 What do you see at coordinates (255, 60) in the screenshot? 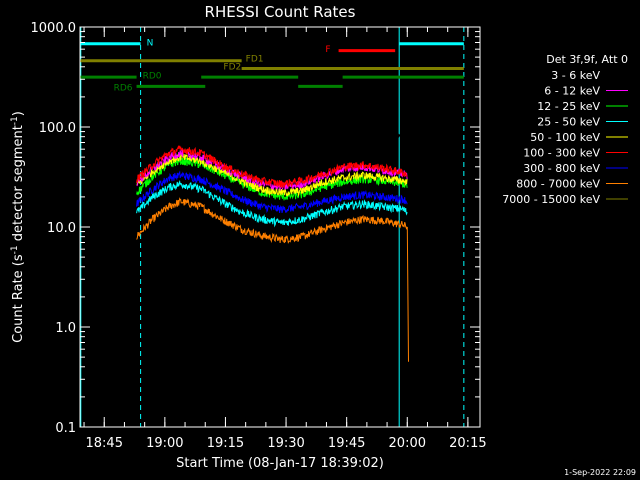
I see `annotation-label-fd1: FD1` at bounding box center [255, 60].